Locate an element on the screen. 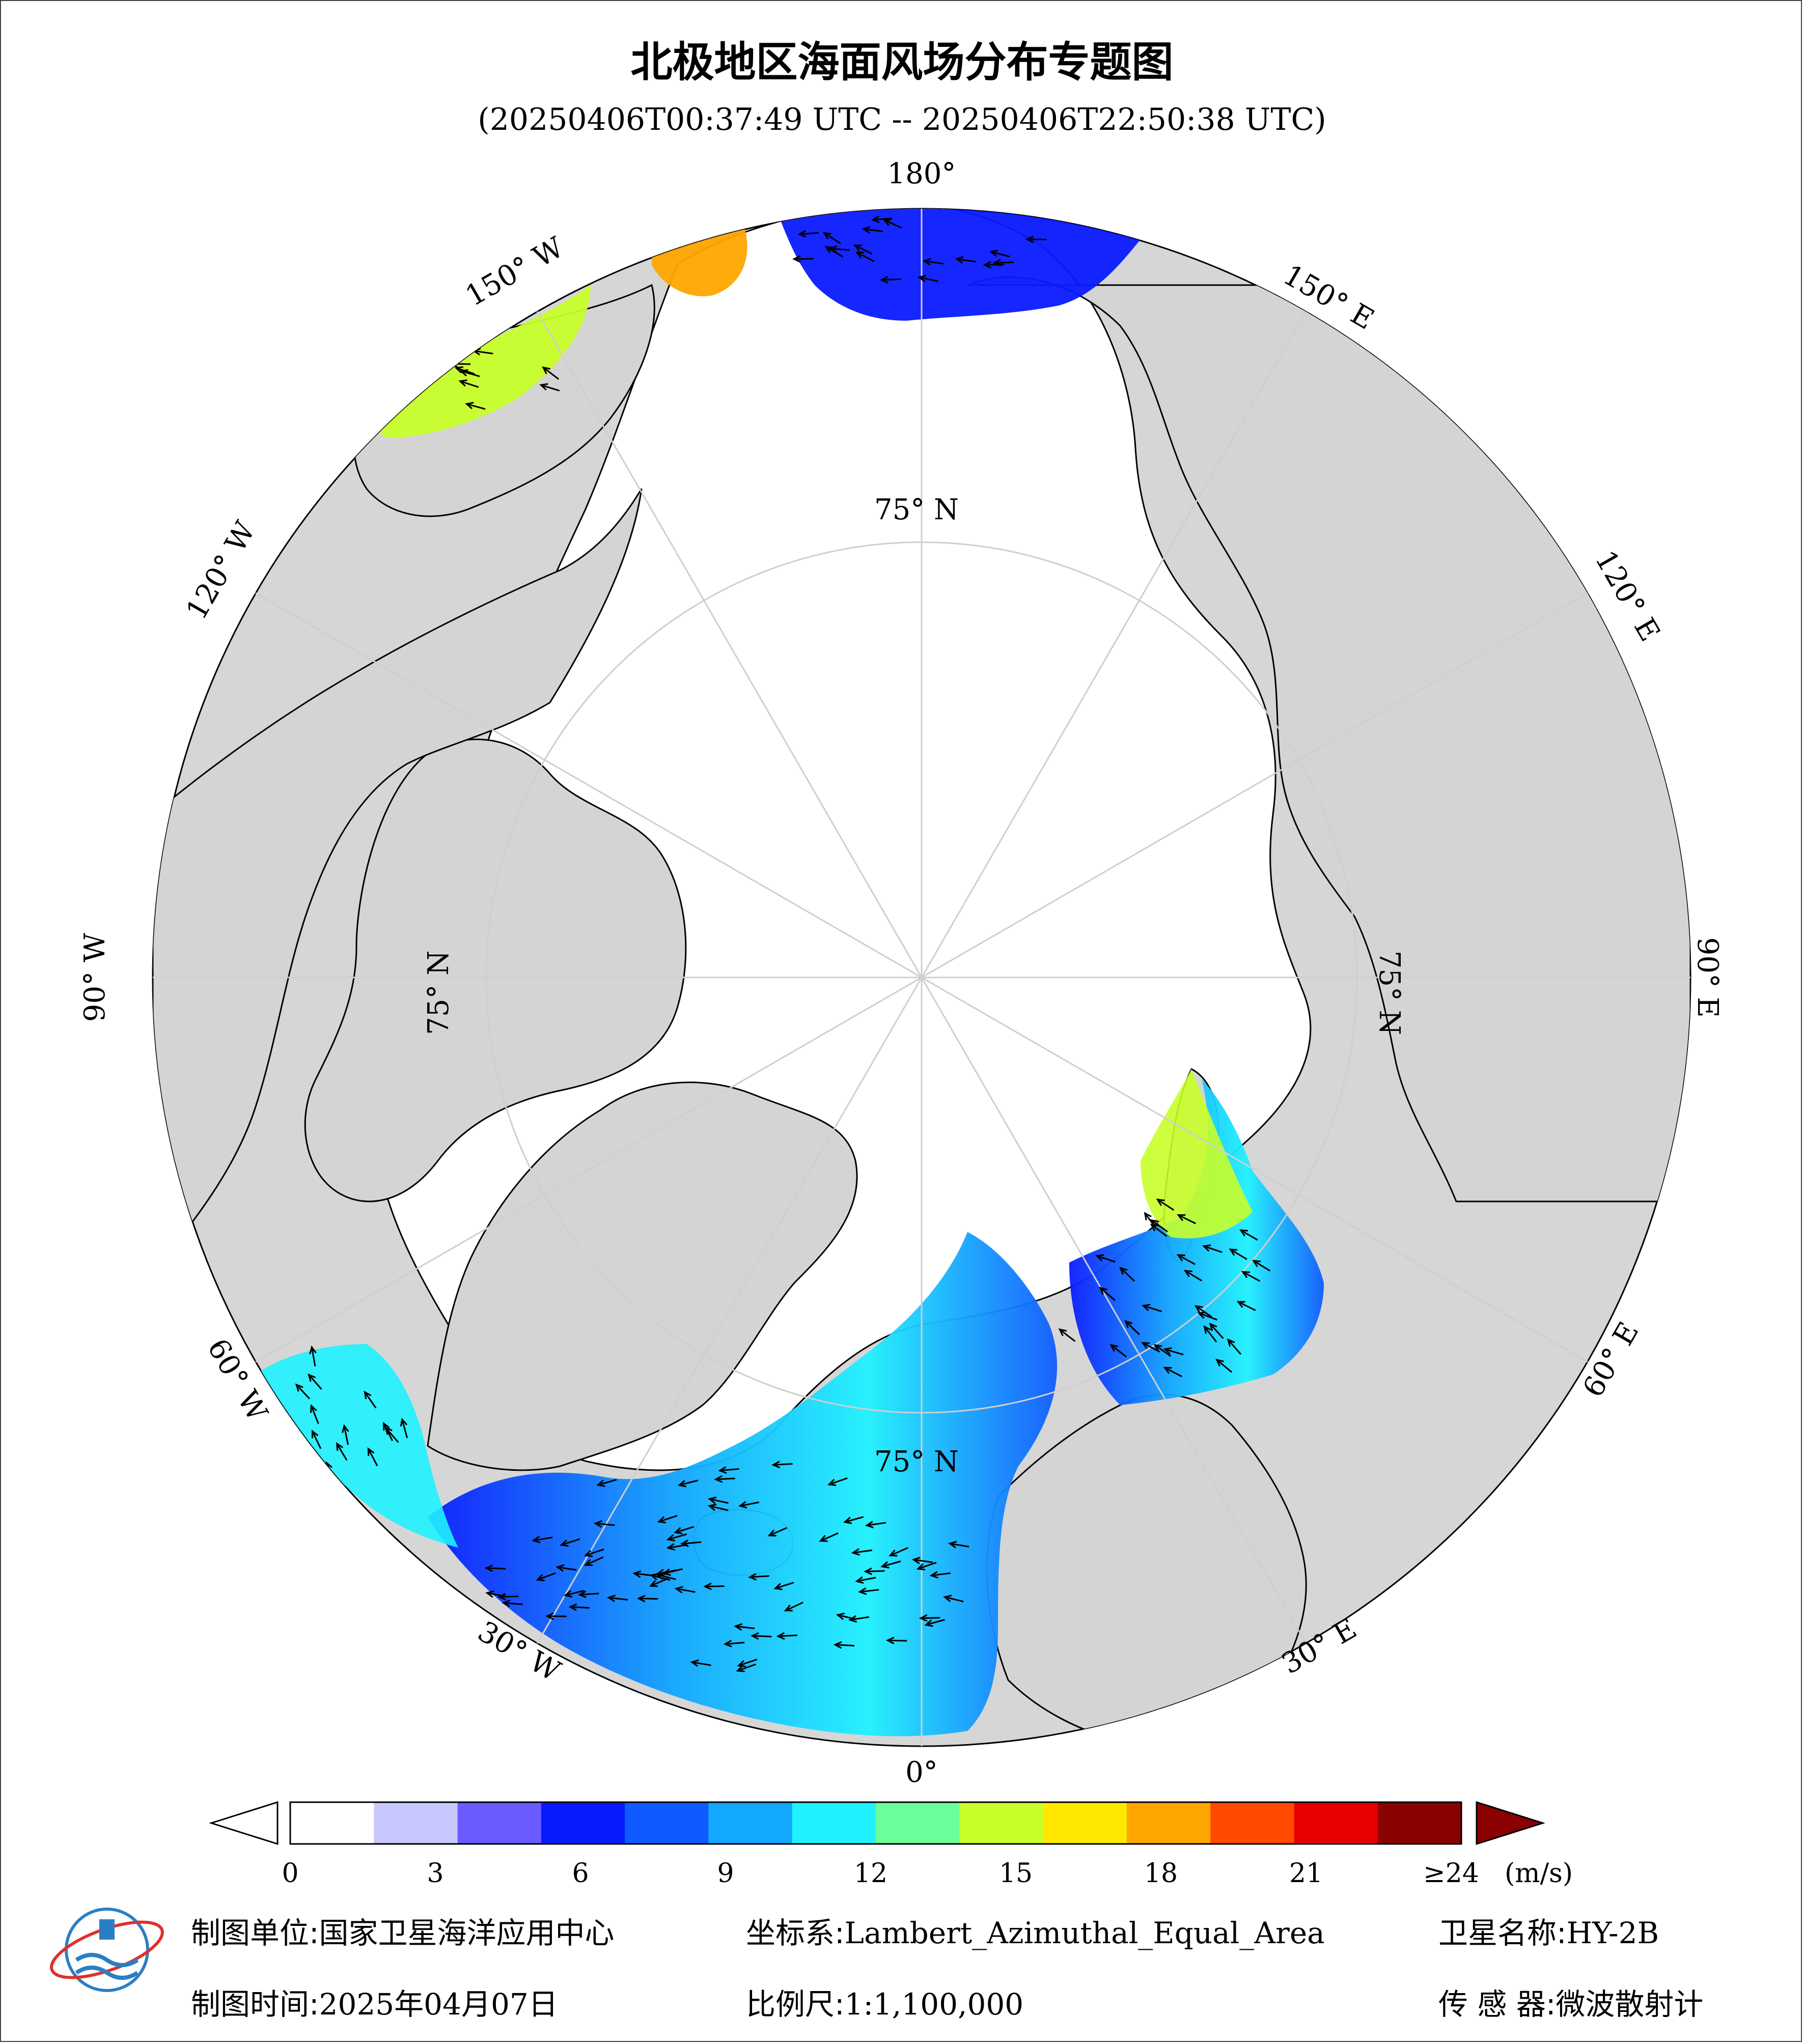 The width and height of the screenshot is (1804, 2044). colorbar-unit: (m/s) is located at coordinates (1539, 1873).